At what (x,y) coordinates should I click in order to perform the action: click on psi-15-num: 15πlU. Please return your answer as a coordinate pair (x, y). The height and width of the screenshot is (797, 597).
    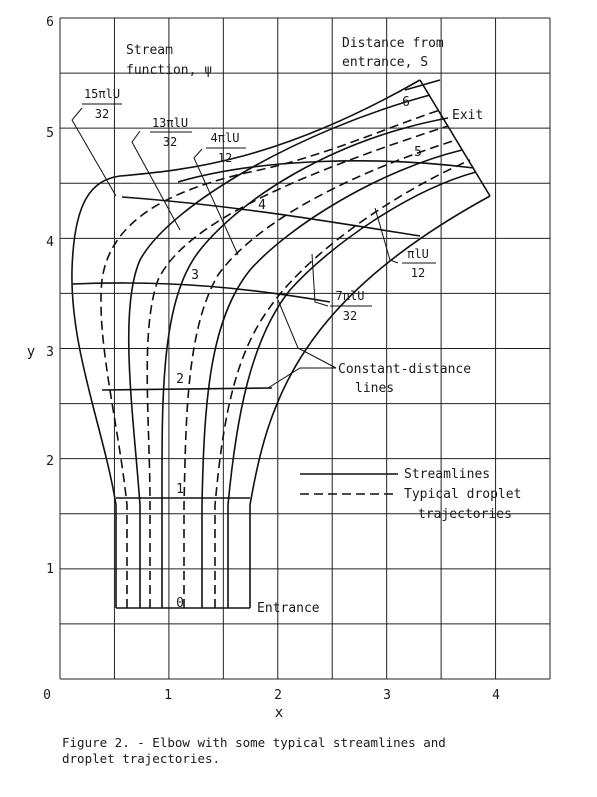
    Looking at the image, I should click on (102, 94).